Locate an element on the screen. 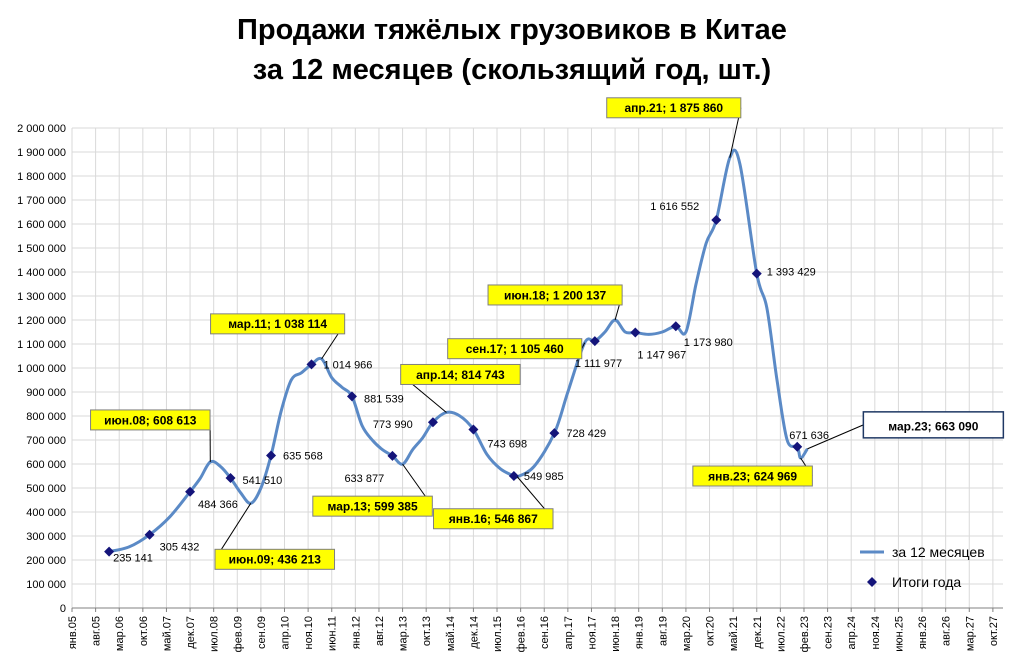 The image size is (1024, 669). data-label: 635 568 is located at coordinates (303, 456).